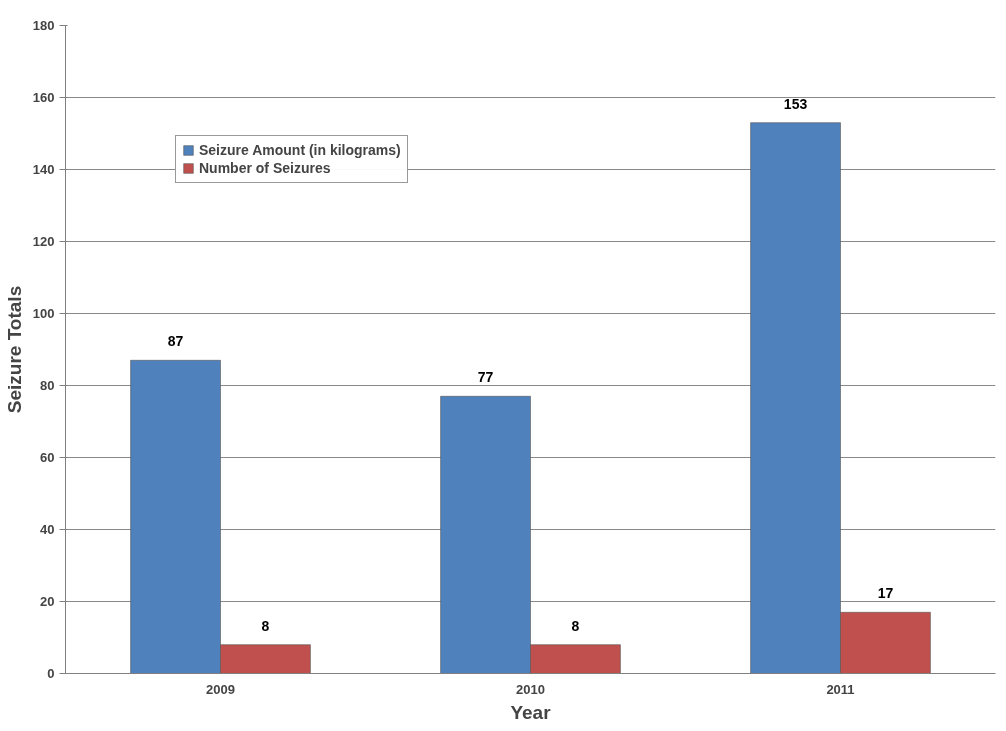 The width and height of the screenshot is (1006, 731). Describe the element at coordinates (485, 377) in the screenshot. I see `data-label: 77` at that location.